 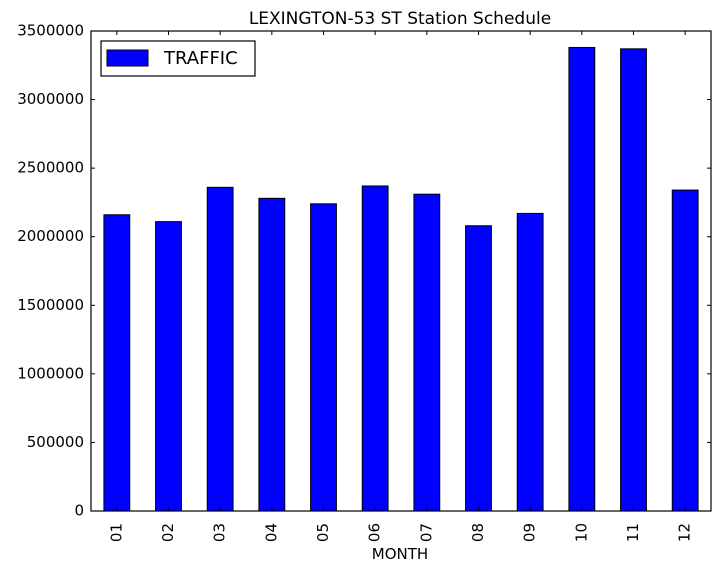 What do you see at coordinates (127, 58) in the screenshot?
I see `legend-swatch-traffic` at bounding box center [127, 58].